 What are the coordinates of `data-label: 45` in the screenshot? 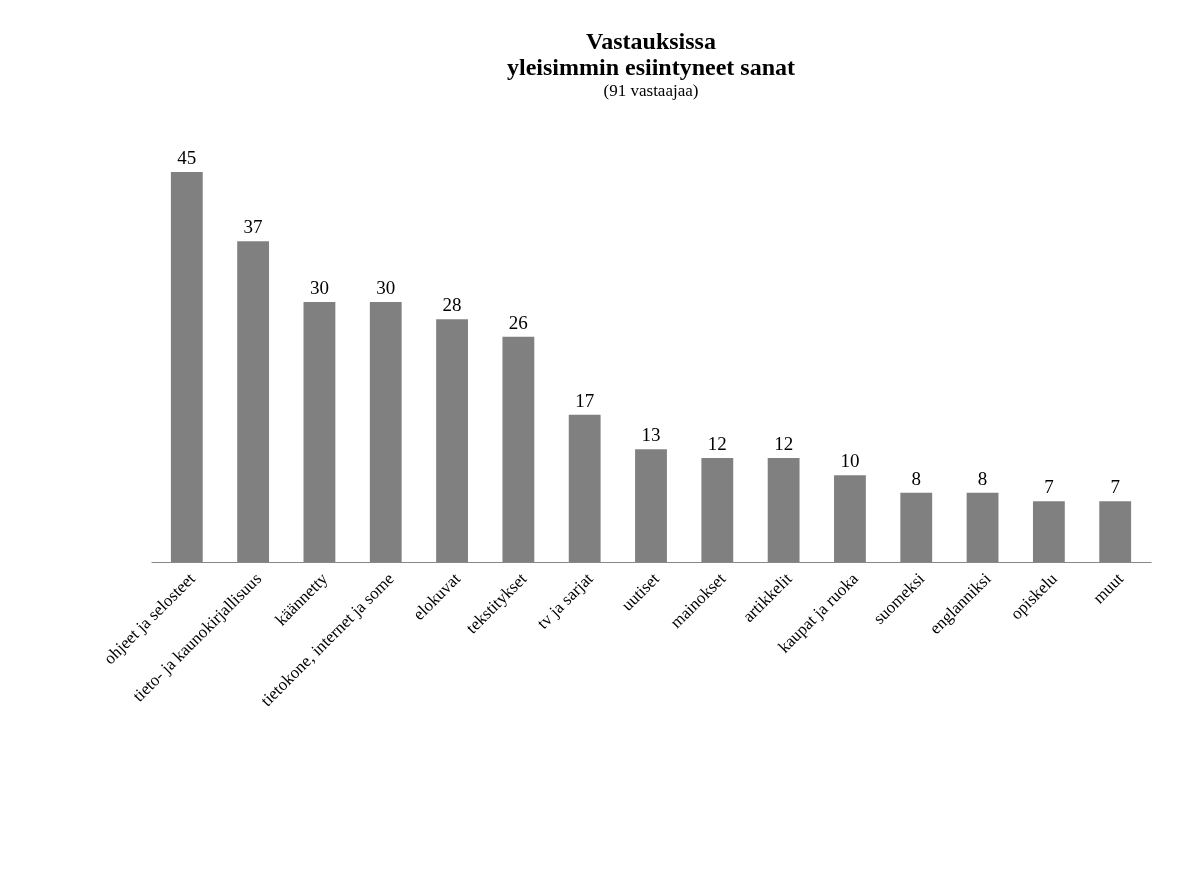 It's located at (187, 157).